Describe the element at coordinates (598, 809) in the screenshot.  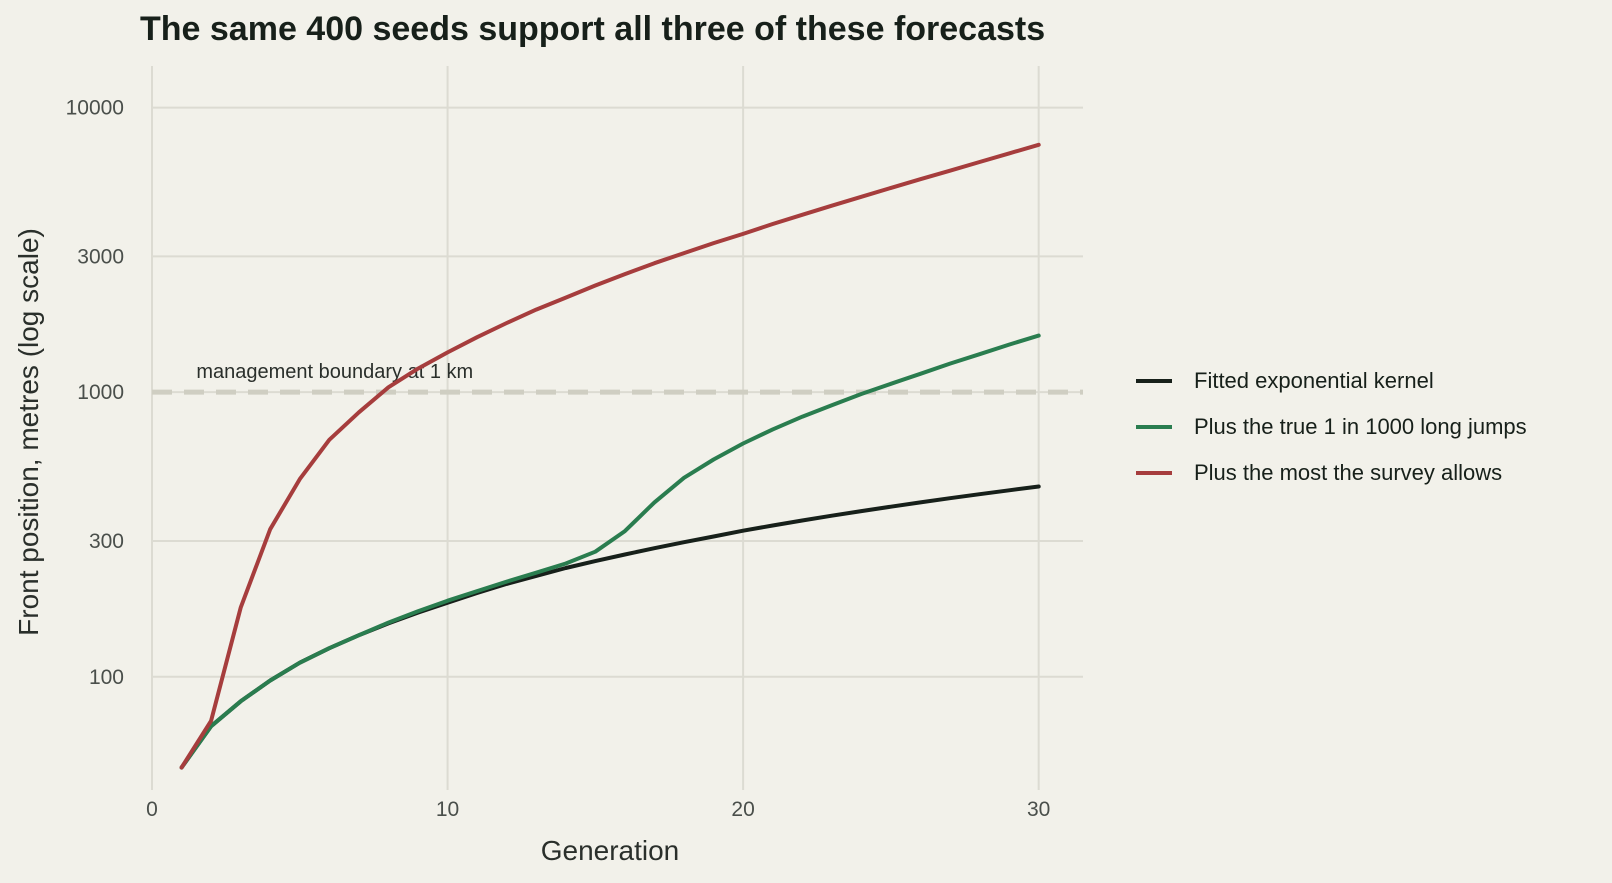
I see `x-tick-labels: 0 10 20 30` at that location.